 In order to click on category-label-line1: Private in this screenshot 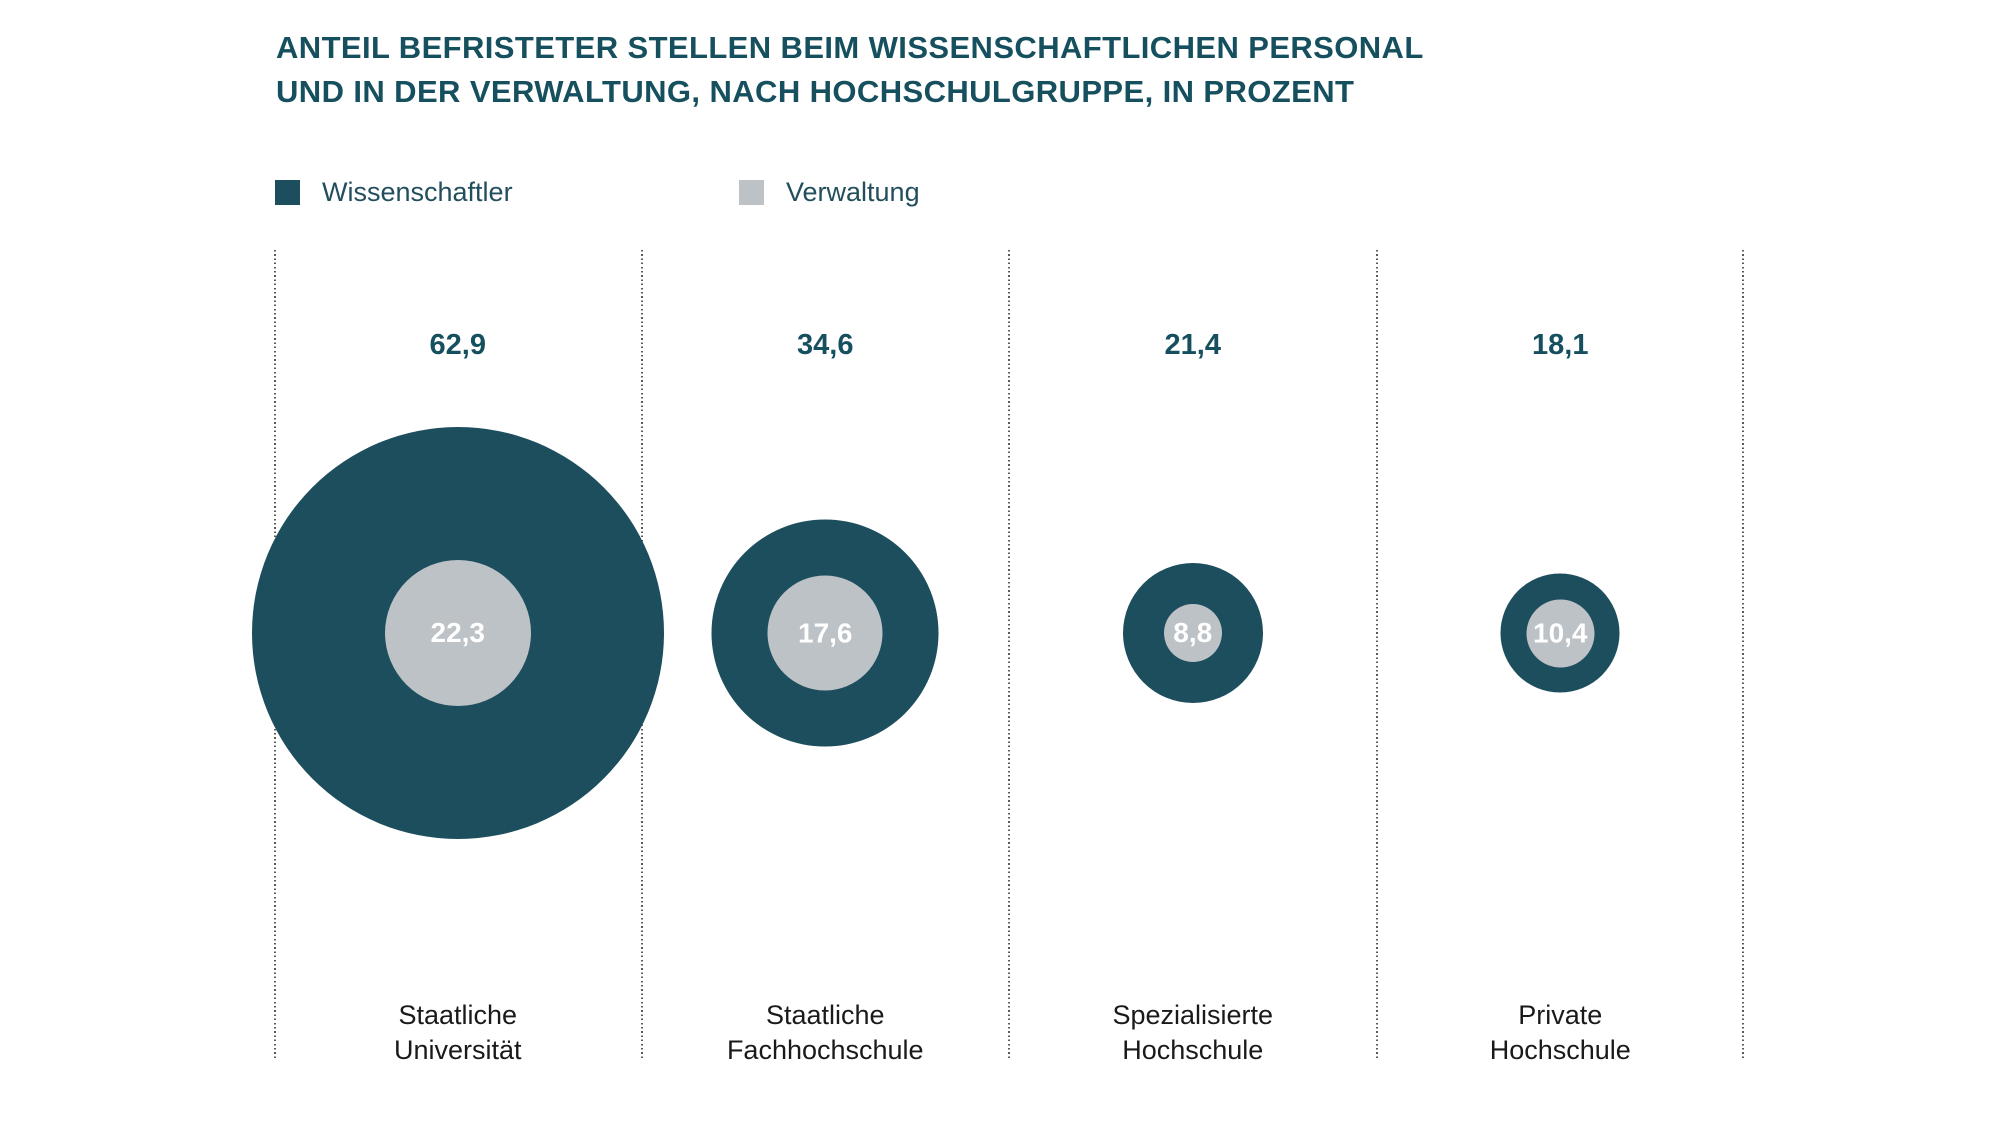, I will do `click(1560, 1015)`.